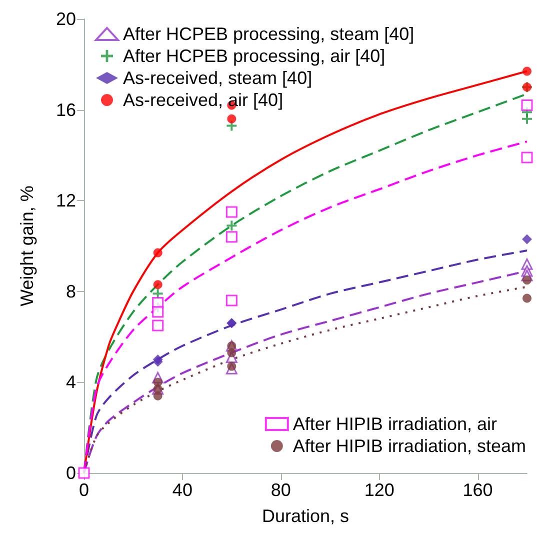 Image resolution: width=539 pixels, height=544 pixels. Describe the element at coordinates (217, 78) in the screenshot. I see `legend-label: As-received, steam [40]` at that location.